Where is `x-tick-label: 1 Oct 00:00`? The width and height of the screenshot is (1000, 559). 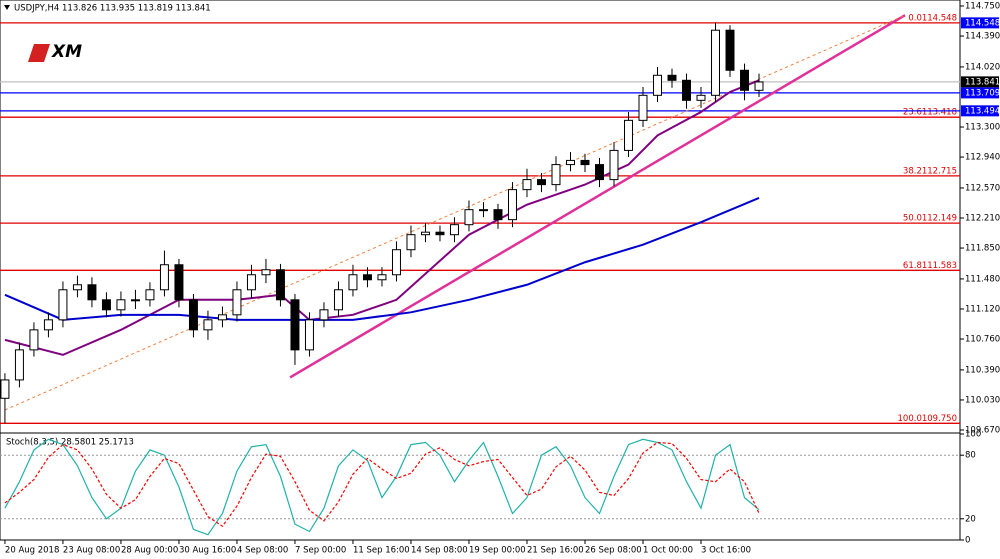 x-tick-label: 1 Oct 00:00 is located at coordinates (668, 551).